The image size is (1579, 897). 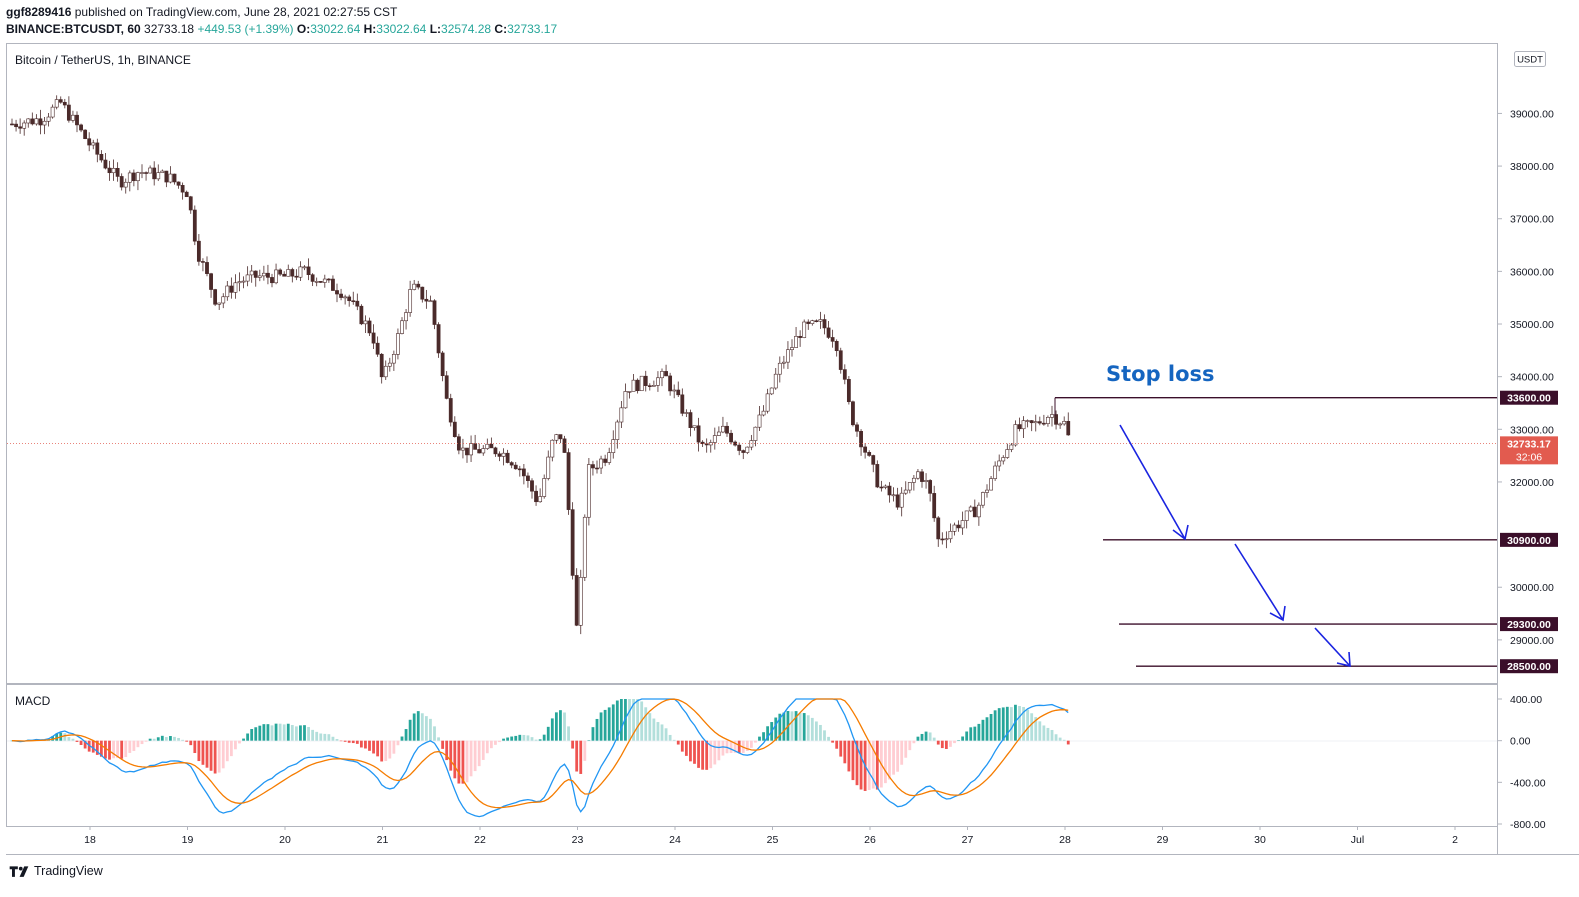 What do you see at coordinates (1530, 59) in the screenshot?
I see `currency-badge: USDT` at bounding box center [1530, 59].